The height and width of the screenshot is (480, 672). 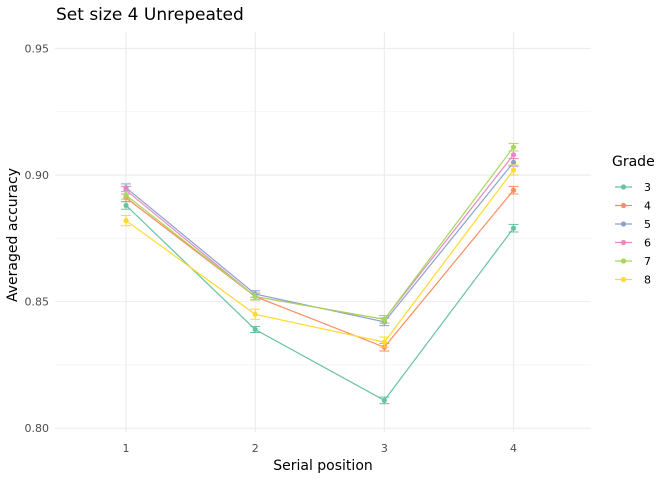 What do you see at coordinates (633, 261) in the screenshot?
I see `legend-item-7: 7` at bounding box center [633, 261].